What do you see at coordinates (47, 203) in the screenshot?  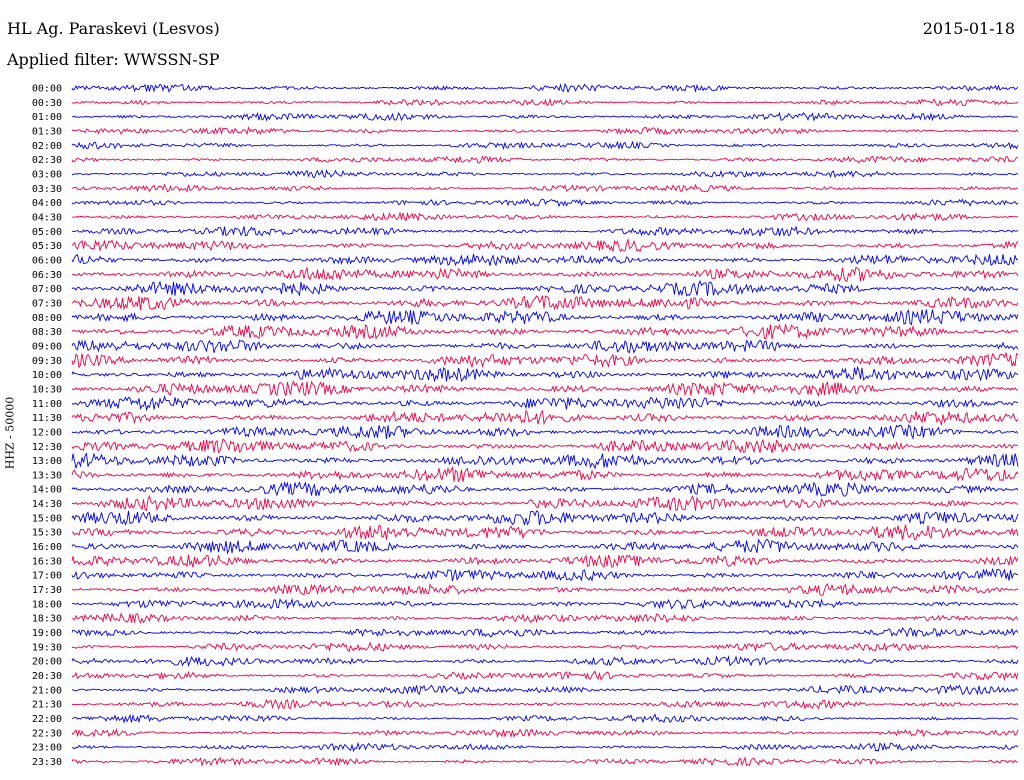 I see `time-tick-label: 04:00` at bounding box center [47, 203].